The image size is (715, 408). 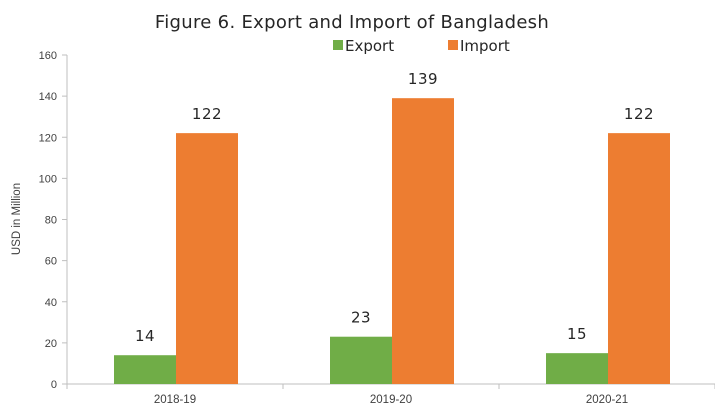 What do you see at coordinates (391, 400) in the screenshot?
I see `x-tick-label: 2019-20` at bounding box center [391, 400].